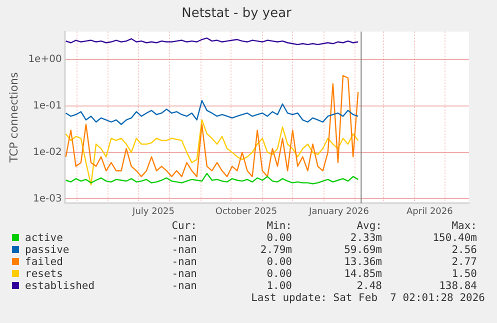 This screenshot has width=497, height=323. I want to click on legend-label: established, so click(60, 286).